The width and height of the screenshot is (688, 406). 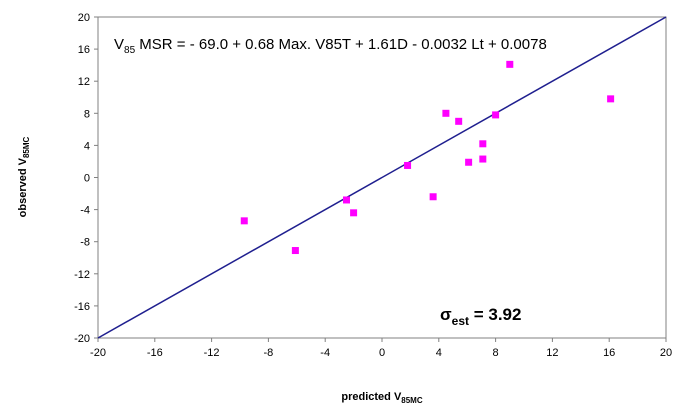 What do you see at coordinates (269, 353) in the screenshot?
I see `x-tick-label: -8` at bounding box center [269, 353].